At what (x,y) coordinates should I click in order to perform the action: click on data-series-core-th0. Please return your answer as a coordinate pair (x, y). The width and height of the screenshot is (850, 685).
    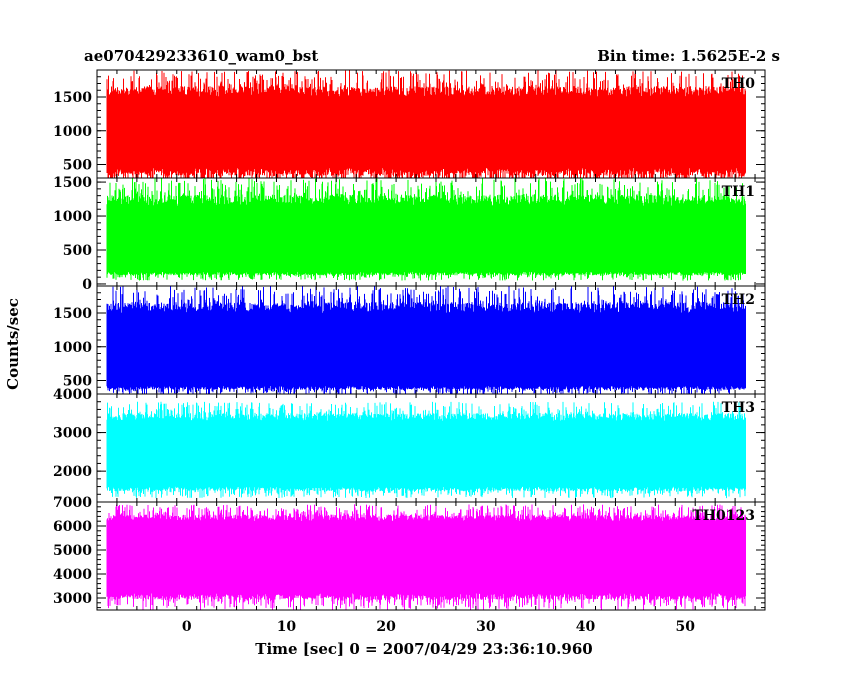
    Looking at the image, I should click on (426, 132).